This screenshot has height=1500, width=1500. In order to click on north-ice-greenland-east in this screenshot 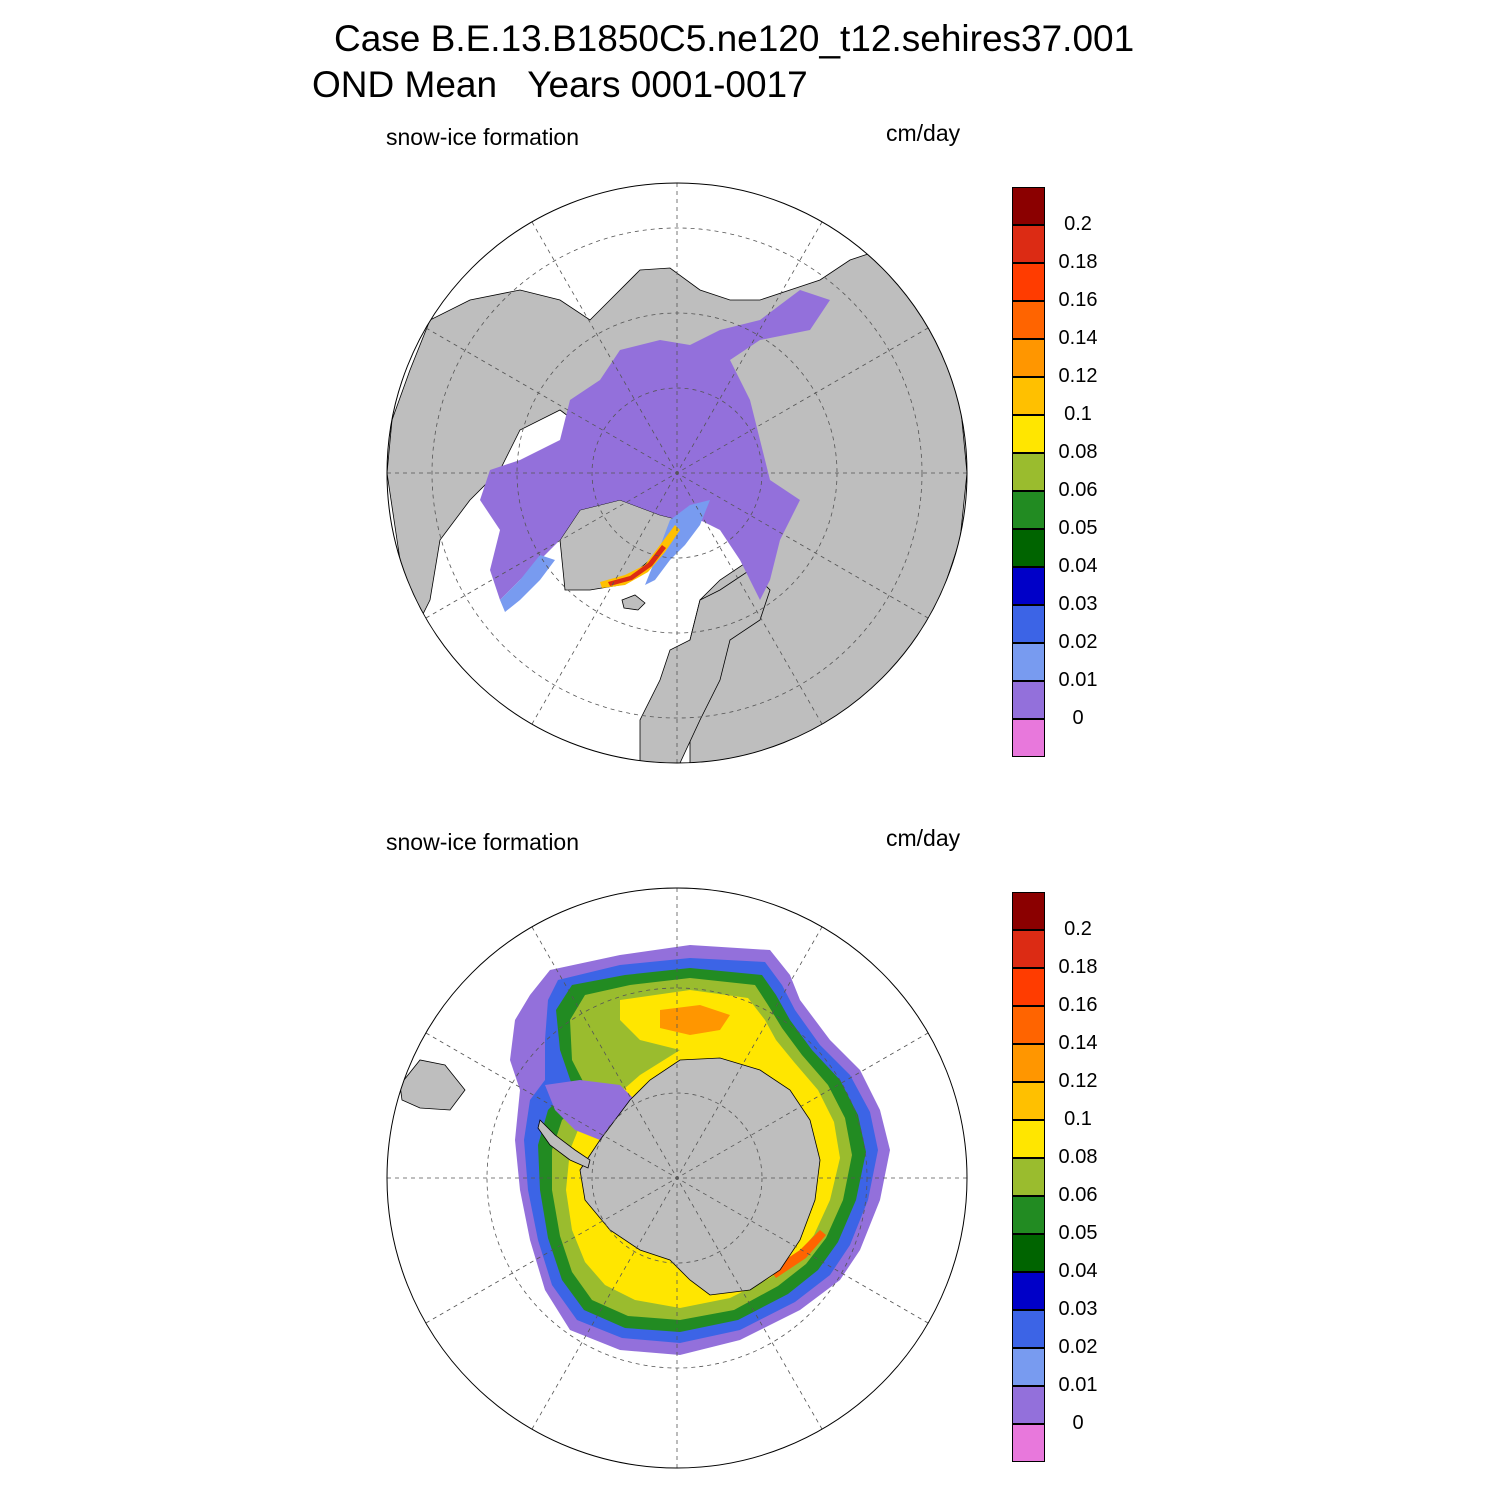, I will do `click(677, 542)`.